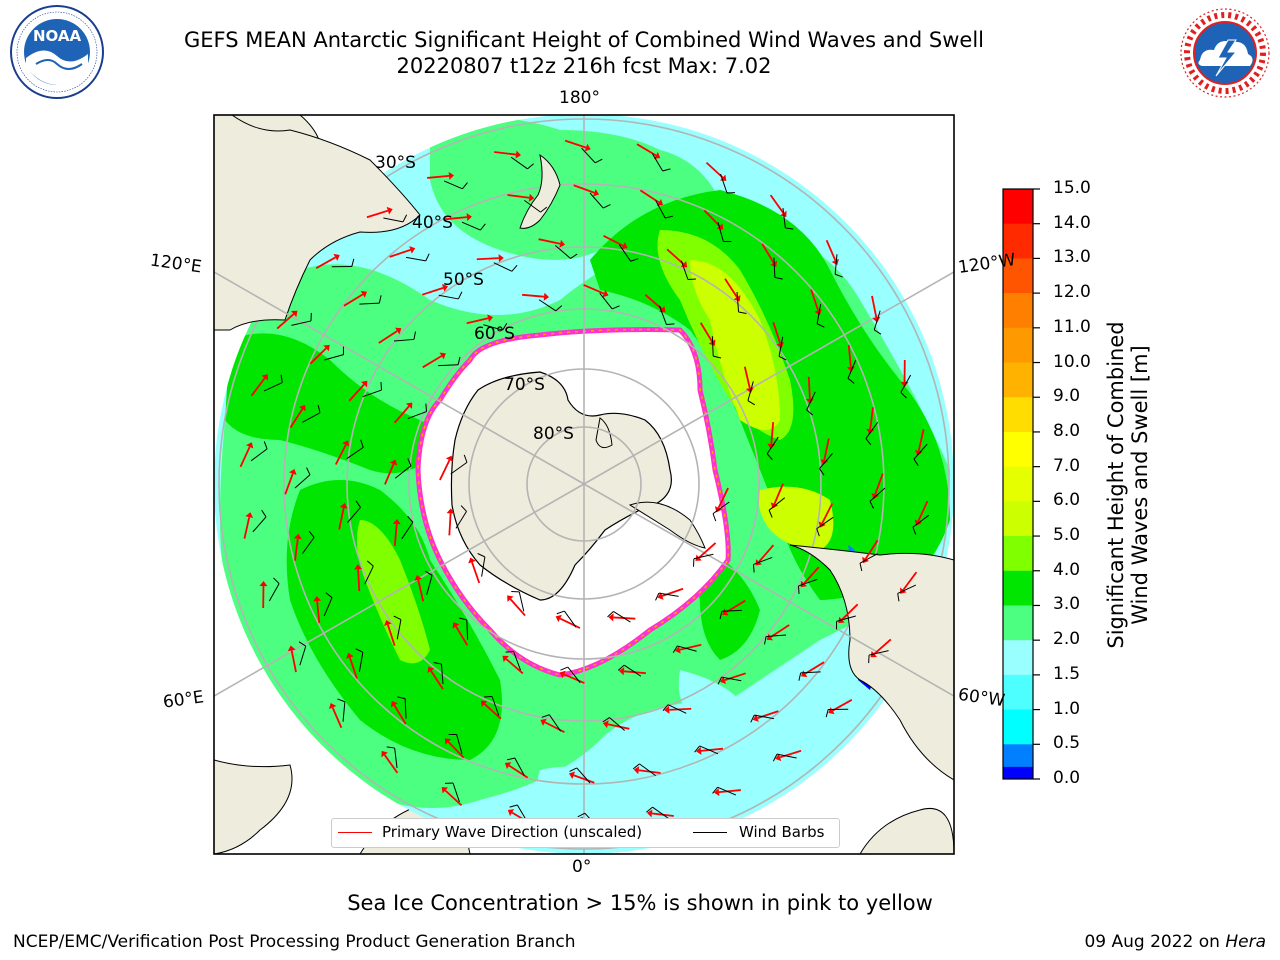 This screenshot has width=1280, height=960. Describe the element at coordinates (782, 832) in the screenshot. I see `legend-barb-label: Wind Barbs` at that location.